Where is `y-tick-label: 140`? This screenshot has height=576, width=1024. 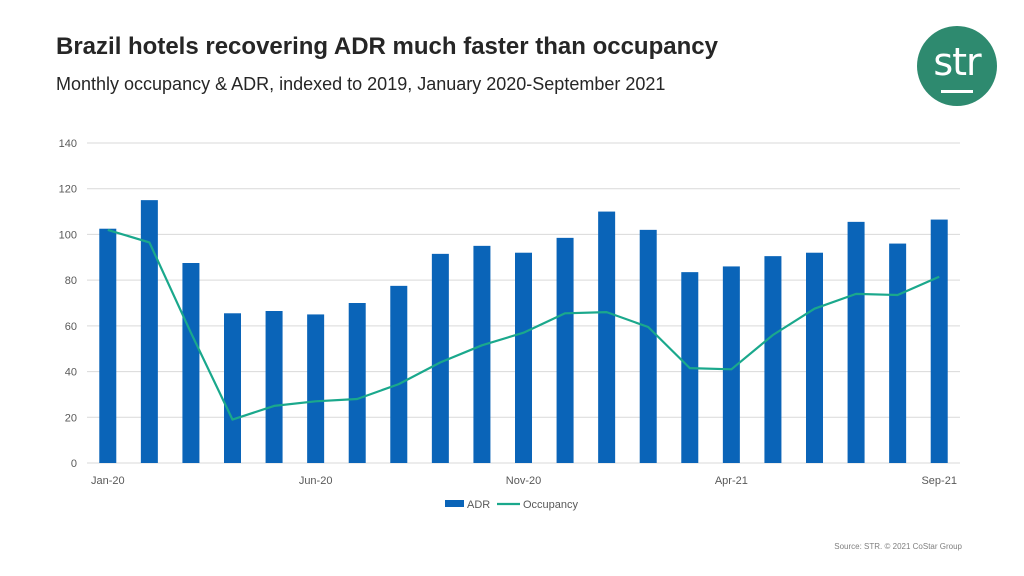 y-tick-label: 140 is located at coordinates (68, 144).